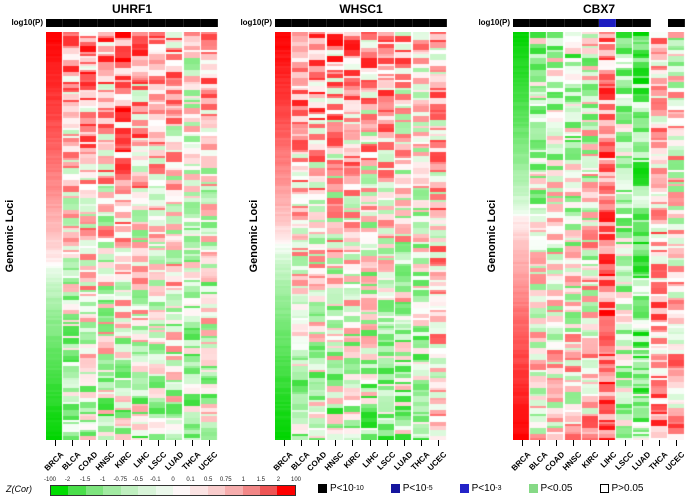  What do you see at coordinates (590, 460) in the screenshot?
I see `x-axis-label-kirc: KIRC` at bounding box center [590, 460].